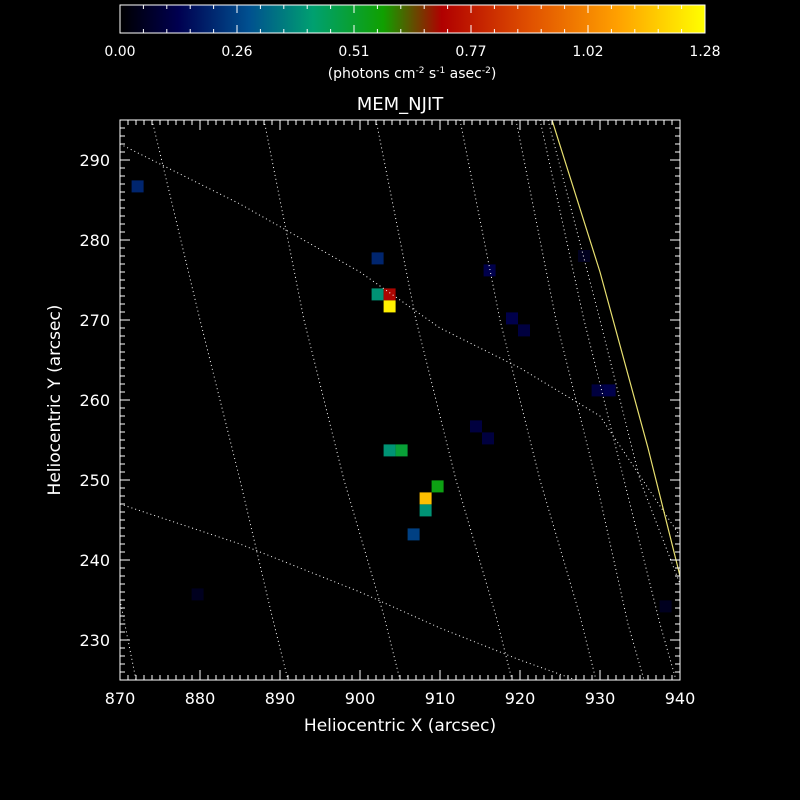 The width and height of the screenshot is (800, 800). Describe the element at coordinates (615, 348) in the screenshot. I see `limb-grid-line` at that location.